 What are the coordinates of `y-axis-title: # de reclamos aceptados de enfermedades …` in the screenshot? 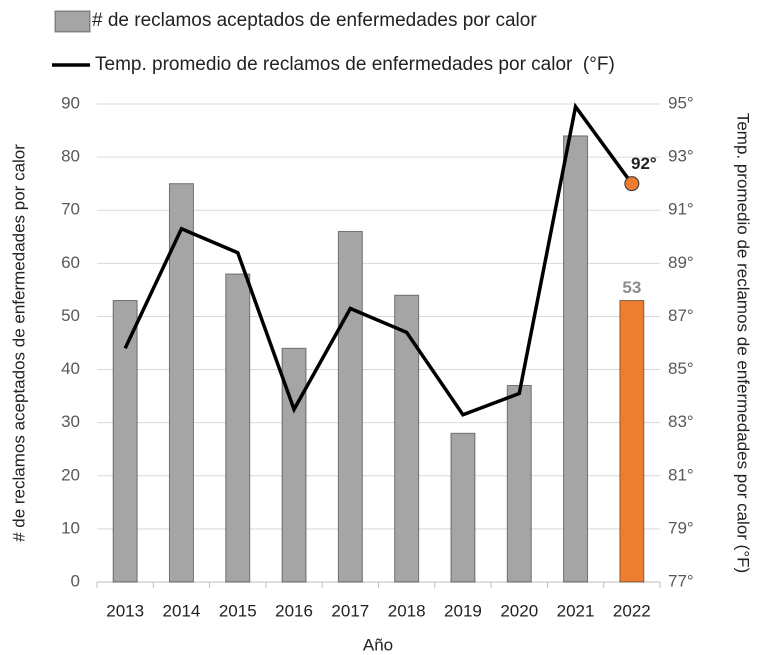 It's located at (18, 343).